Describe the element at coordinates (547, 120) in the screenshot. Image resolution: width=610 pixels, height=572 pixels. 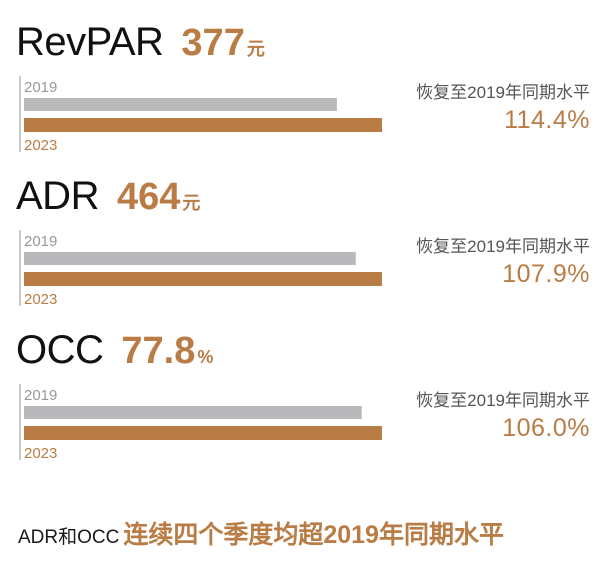
I see `recovery-value: 114.4%` at that location.